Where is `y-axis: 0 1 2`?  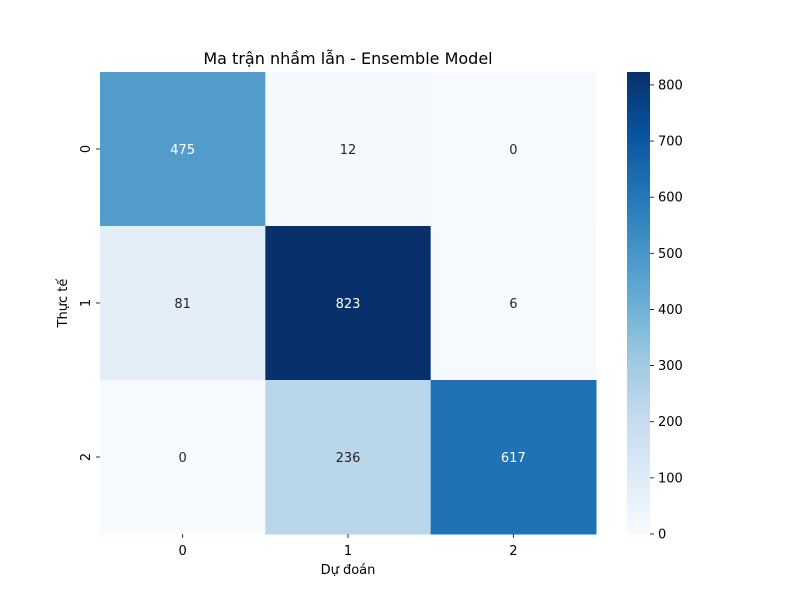 y-axis: 0 1 2 is located at coordinates (89, 303).